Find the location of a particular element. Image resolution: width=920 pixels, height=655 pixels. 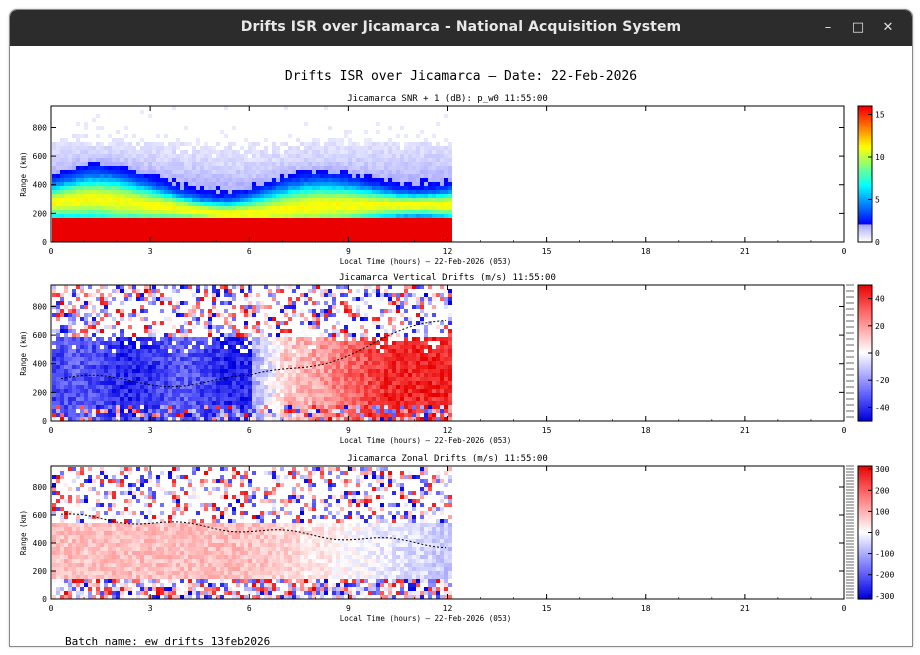

colorbar-segment is located at coordinates (865, 123).